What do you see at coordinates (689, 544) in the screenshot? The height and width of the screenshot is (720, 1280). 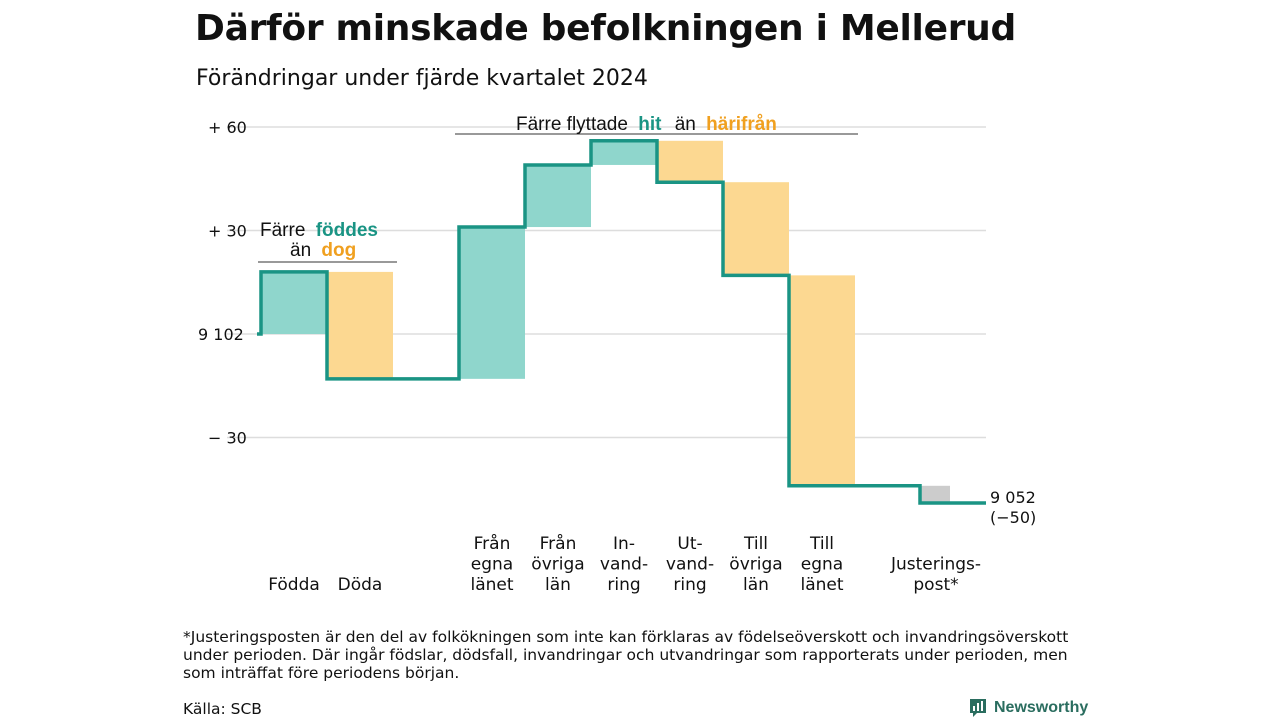 I see `category-label-utvandring: Ut-` at bounding box center [689, 544].